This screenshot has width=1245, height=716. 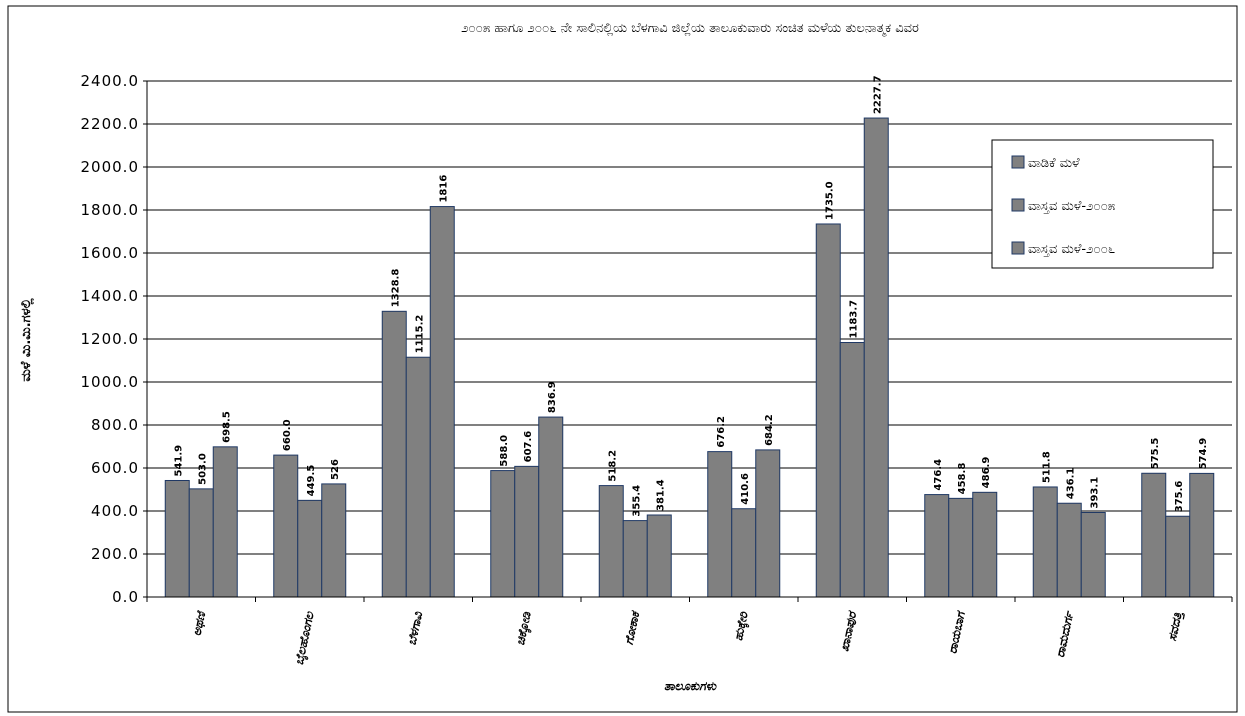 What do you see at coordinates (690, 686) in the screenshot?
I see `x-axis-label: ತಾಲೂಕುಗಳು` at bounding box center [690, 686].